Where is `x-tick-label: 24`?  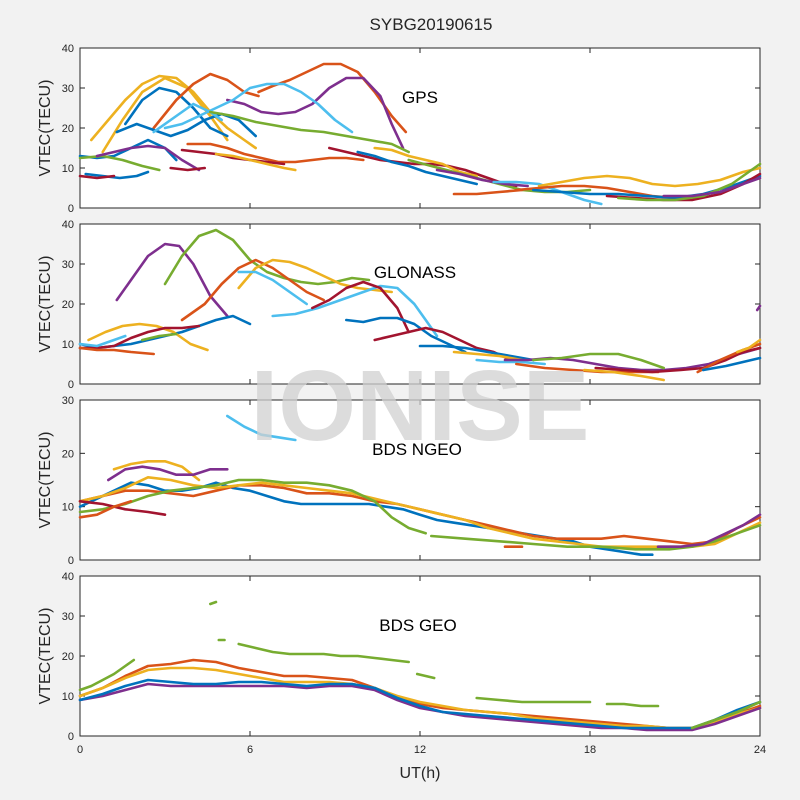
x-tick-label: 24 is located at coordinates (760, 750).